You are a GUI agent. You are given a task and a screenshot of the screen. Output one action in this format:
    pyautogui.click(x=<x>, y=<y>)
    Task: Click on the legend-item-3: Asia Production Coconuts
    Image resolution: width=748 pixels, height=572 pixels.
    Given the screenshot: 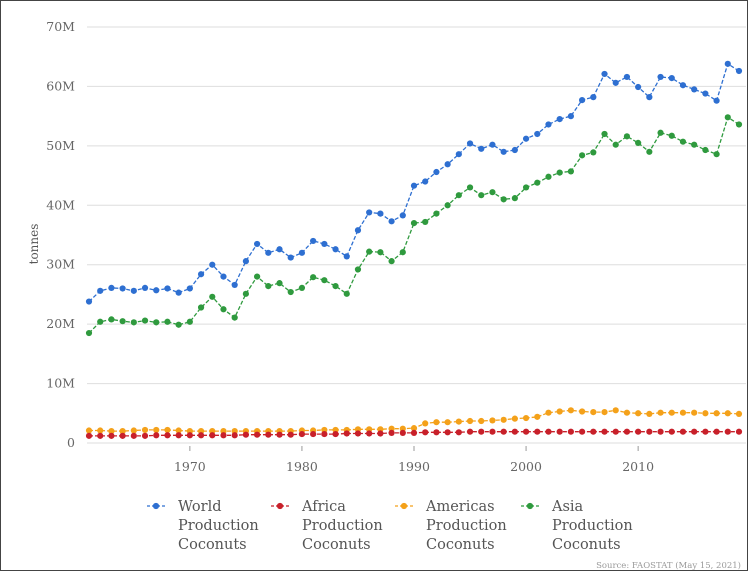 What is the action you would take?
    pyautogui.click(x=577, y=526)
    